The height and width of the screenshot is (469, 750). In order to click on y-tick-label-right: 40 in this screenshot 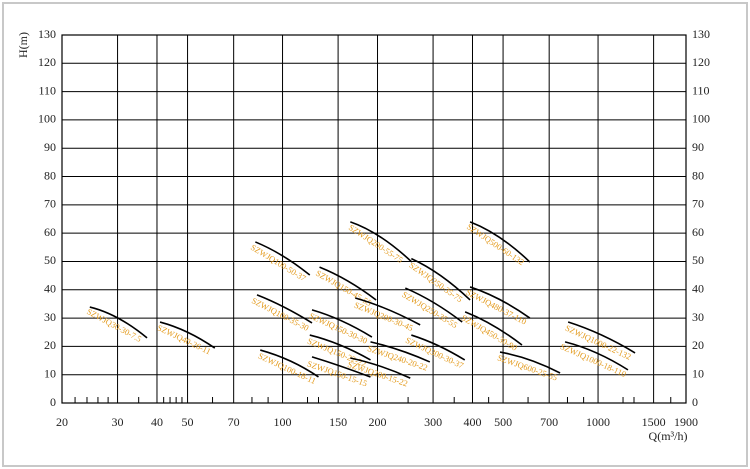, I will do `click(698, 289)`.